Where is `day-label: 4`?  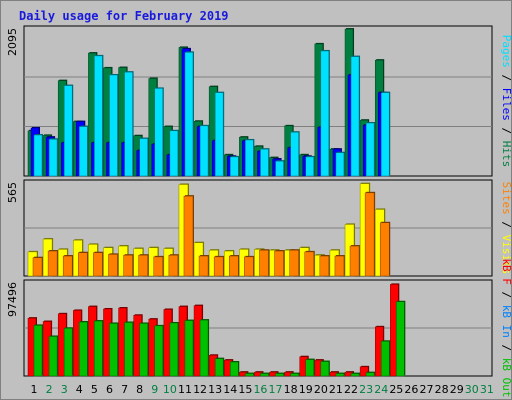
day-label: 4 is located at coordinates (79, 389).